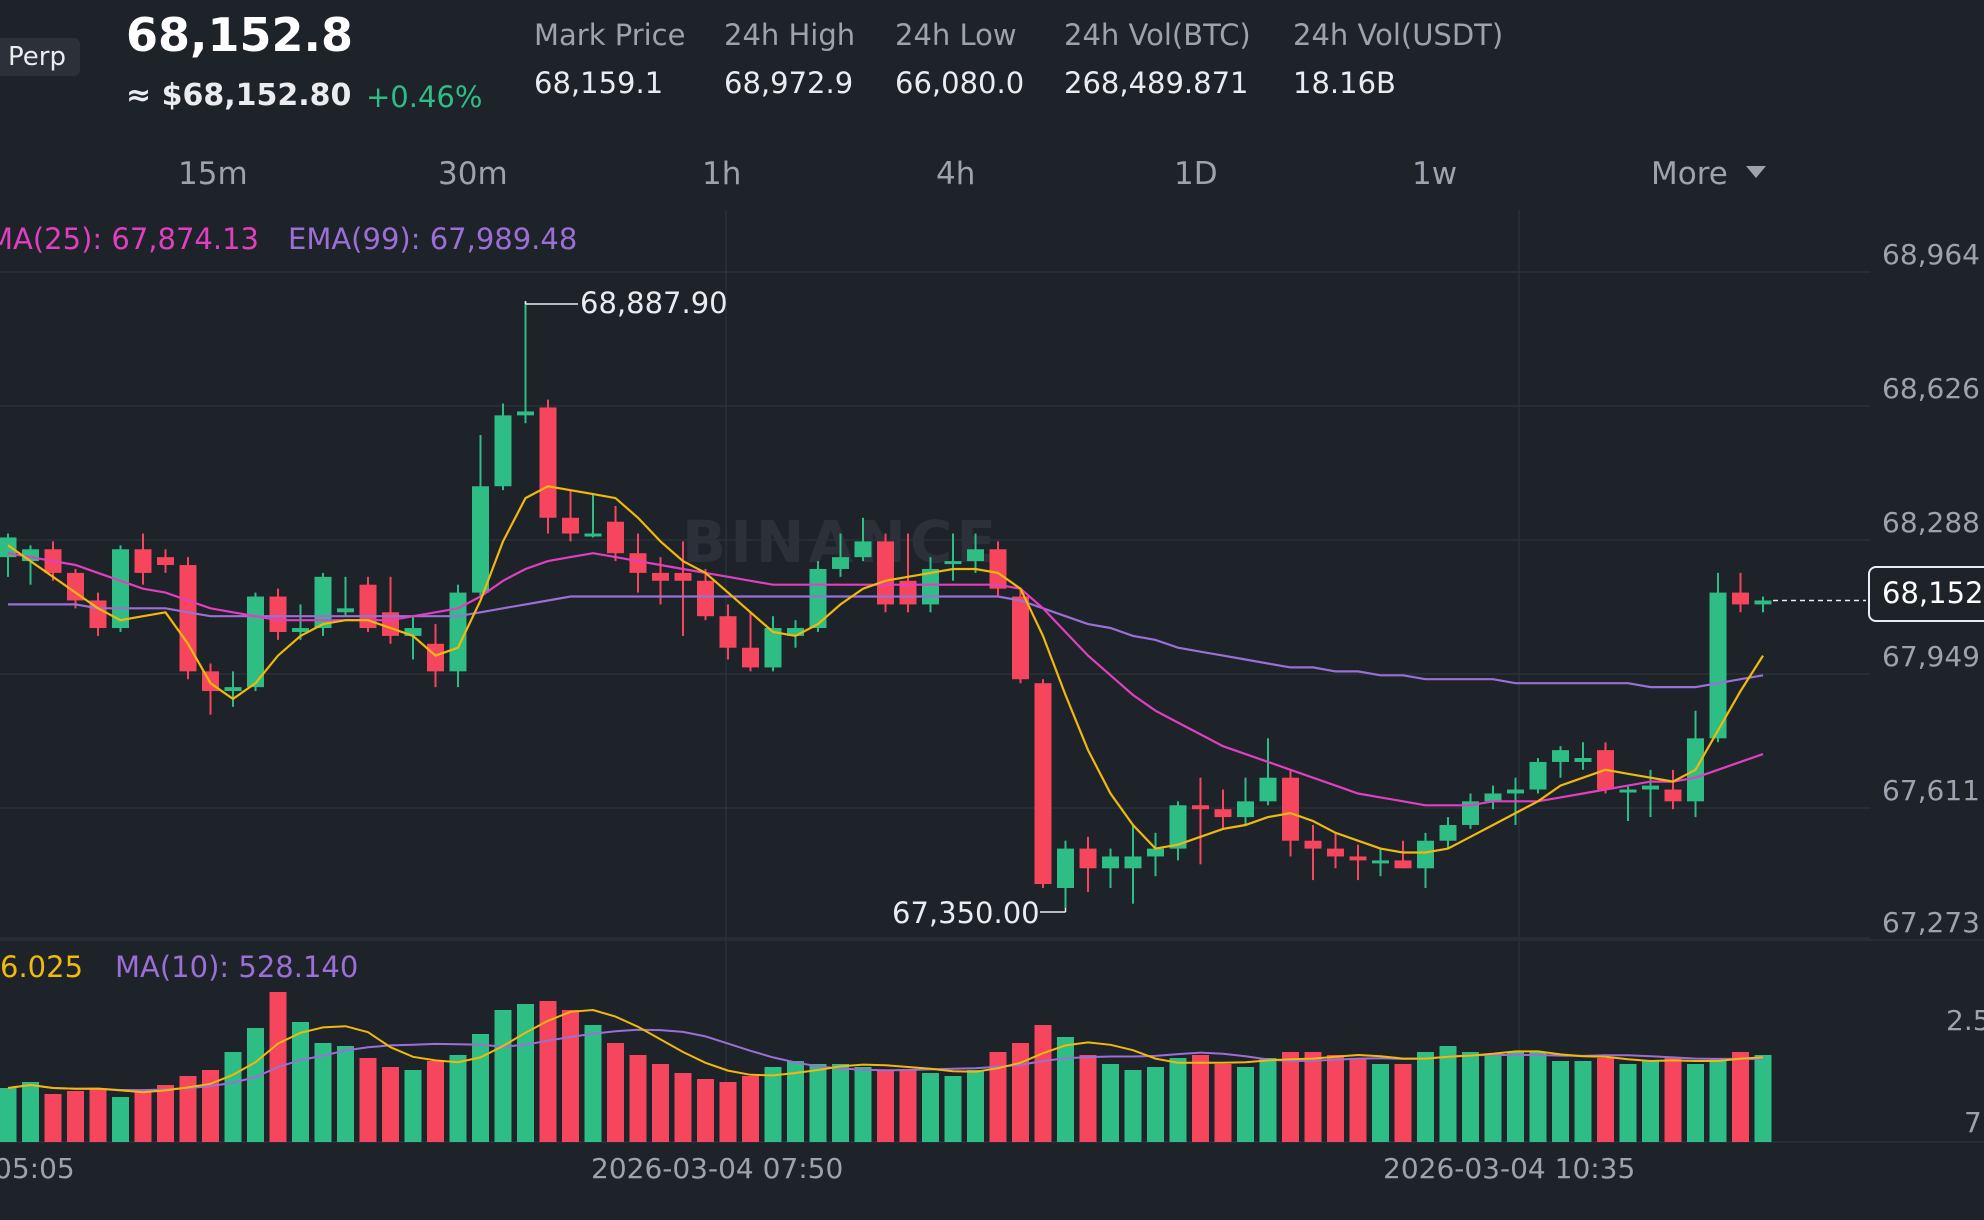  I want to click on price-tick: 67,949, so click(1931, 656).